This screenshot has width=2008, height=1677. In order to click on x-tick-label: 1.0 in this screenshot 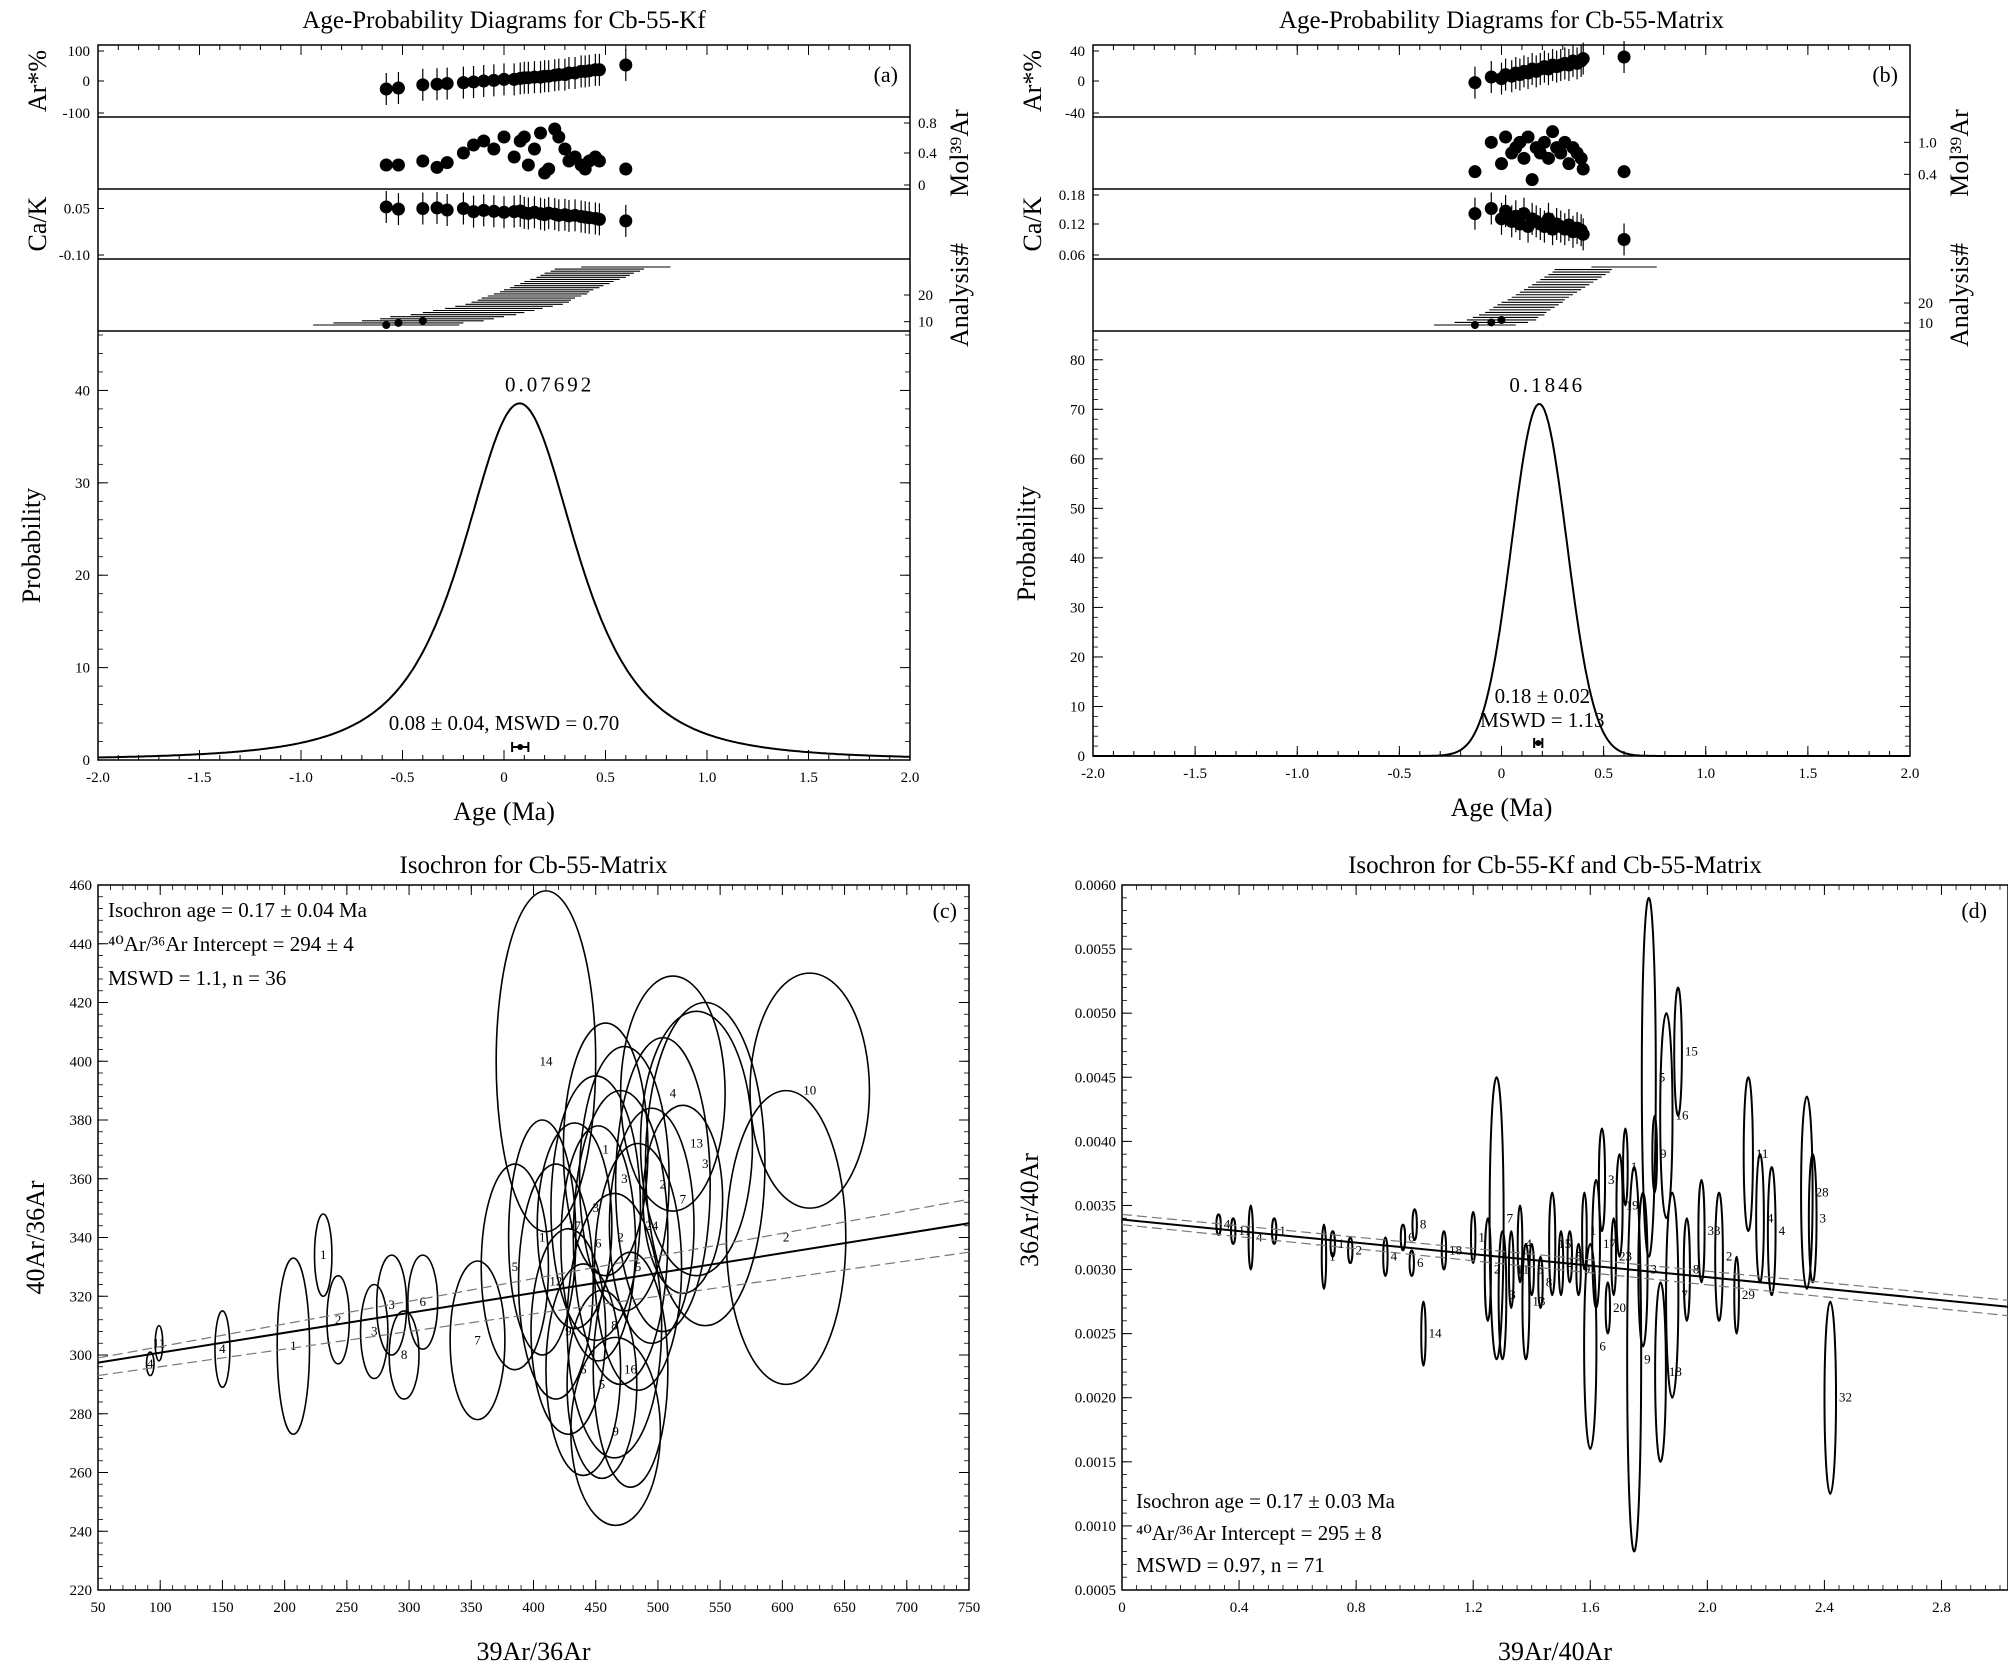, I will do `click(707, 778)`.